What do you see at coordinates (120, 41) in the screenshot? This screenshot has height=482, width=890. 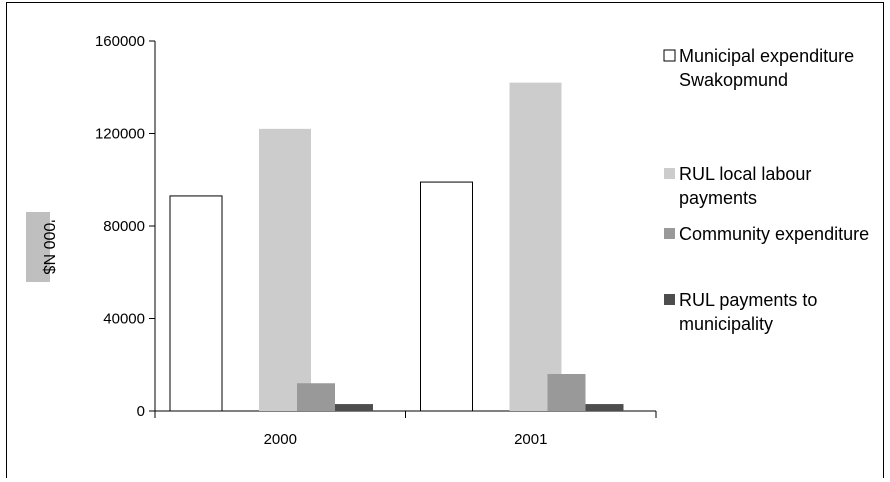 I see `y-tick-label: 160000` at bounding box center [120, 41].